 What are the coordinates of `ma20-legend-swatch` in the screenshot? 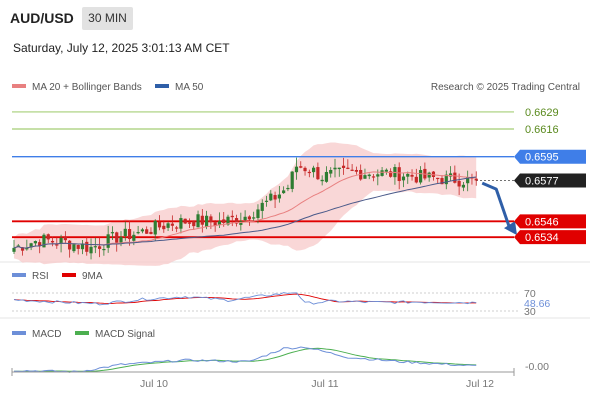 It's located at (19, 86).